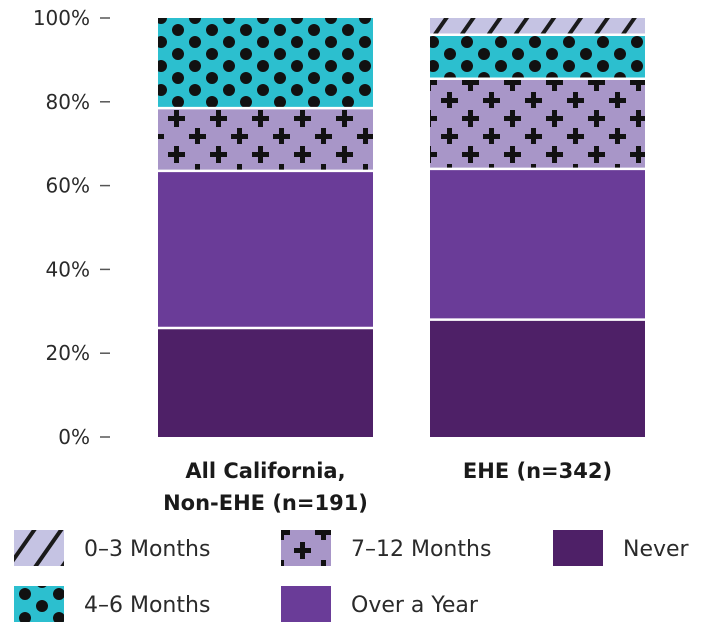 Image resolution: width=717 pixels, height=643 pixels. I want to click on legend-label: 7–12 Months, so click(421, 549).